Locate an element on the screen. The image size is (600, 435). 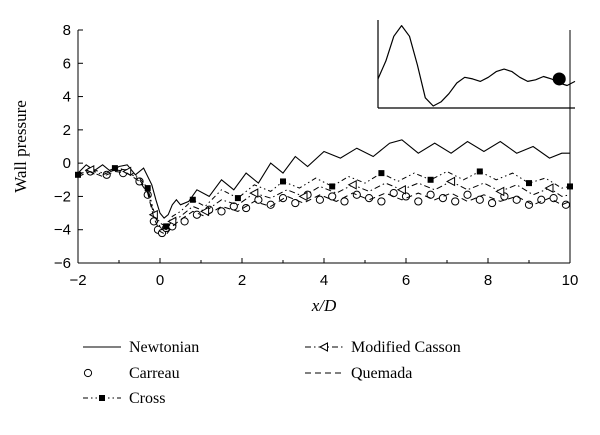
y-tick-label: 8 is located at coordinates (67, 30).